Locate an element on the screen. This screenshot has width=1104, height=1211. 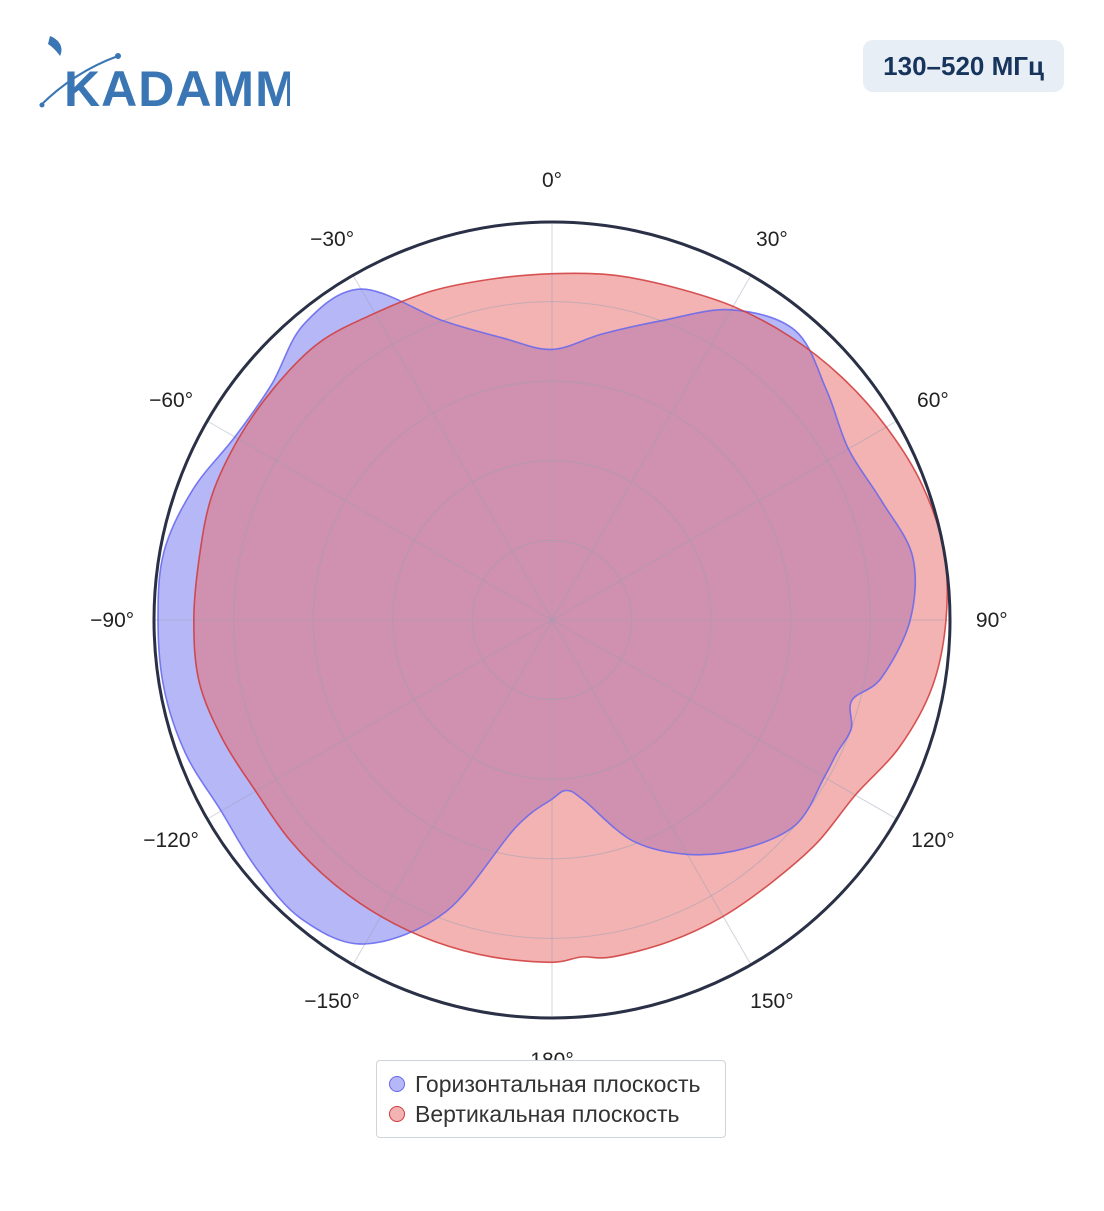
angular-tick-label-5: 150° is located at coordinates (771, 1001).